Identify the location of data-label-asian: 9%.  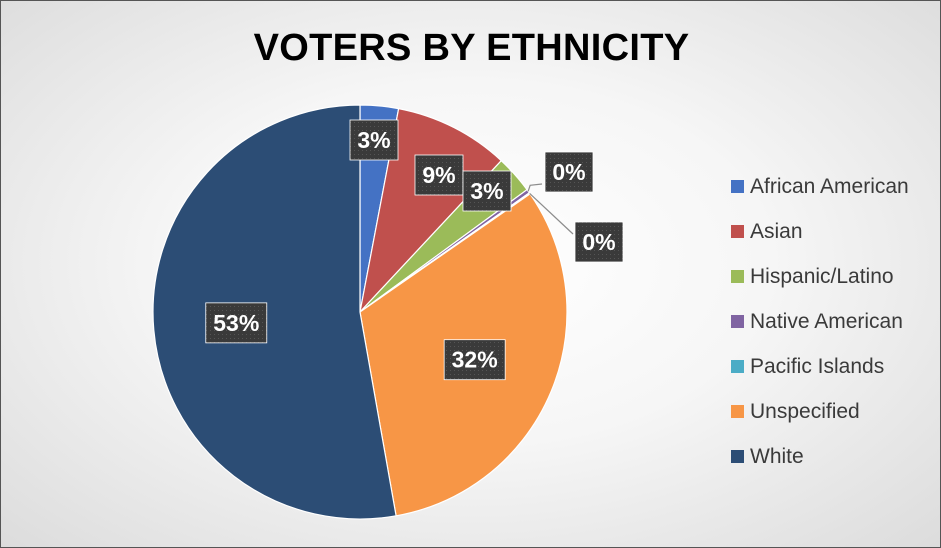
(438, 175).